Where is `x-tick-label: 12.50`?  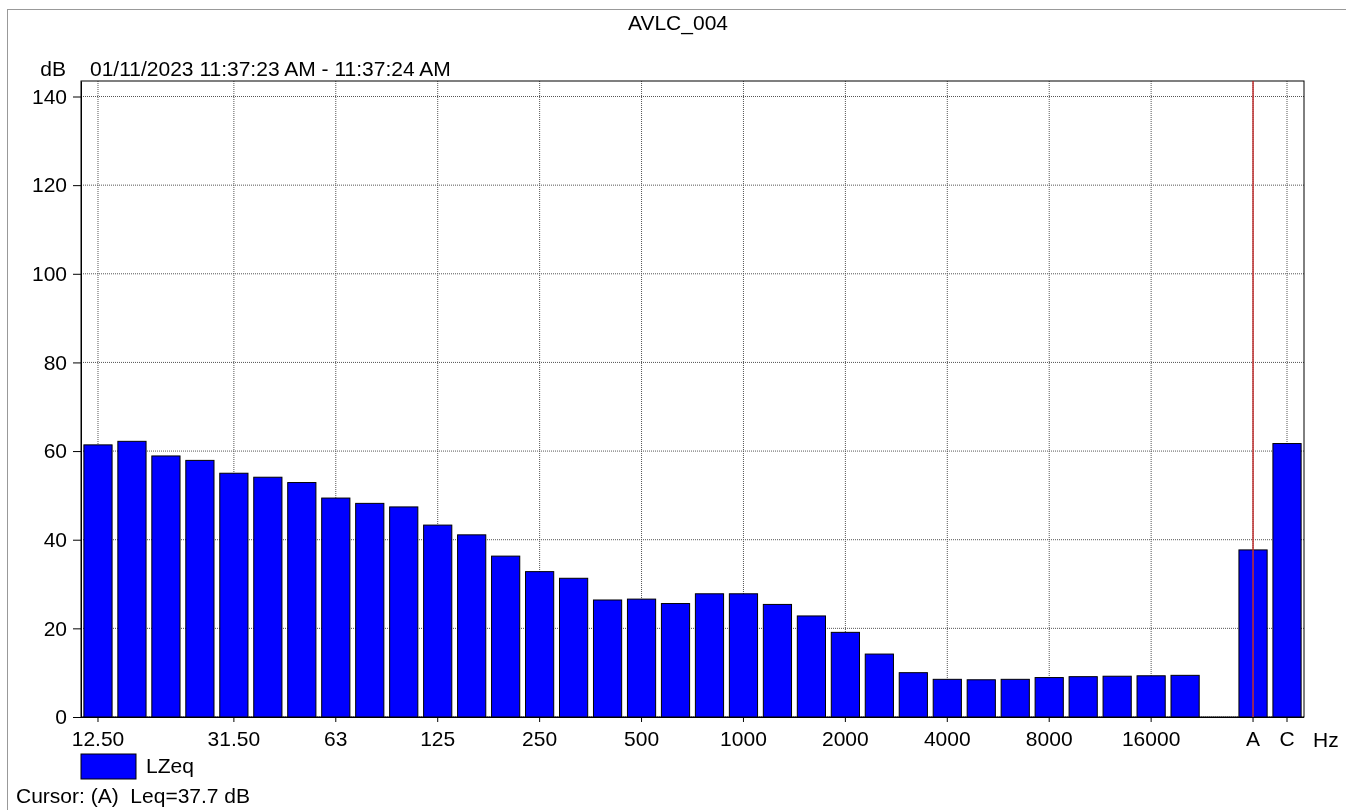 x-tick-label: 12.50 is located at coordinates (98, 738).